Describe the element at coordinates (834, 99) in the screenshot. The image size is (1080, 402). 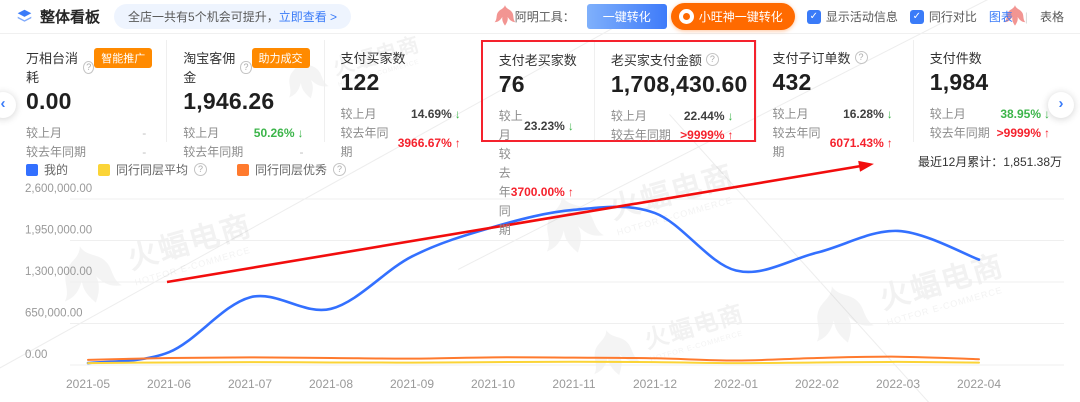
I see `card-paid-suborders: 支付子订单数? 432 较上月 16.28% ↓ 较去年同期 6071.43% ↑` at that location.